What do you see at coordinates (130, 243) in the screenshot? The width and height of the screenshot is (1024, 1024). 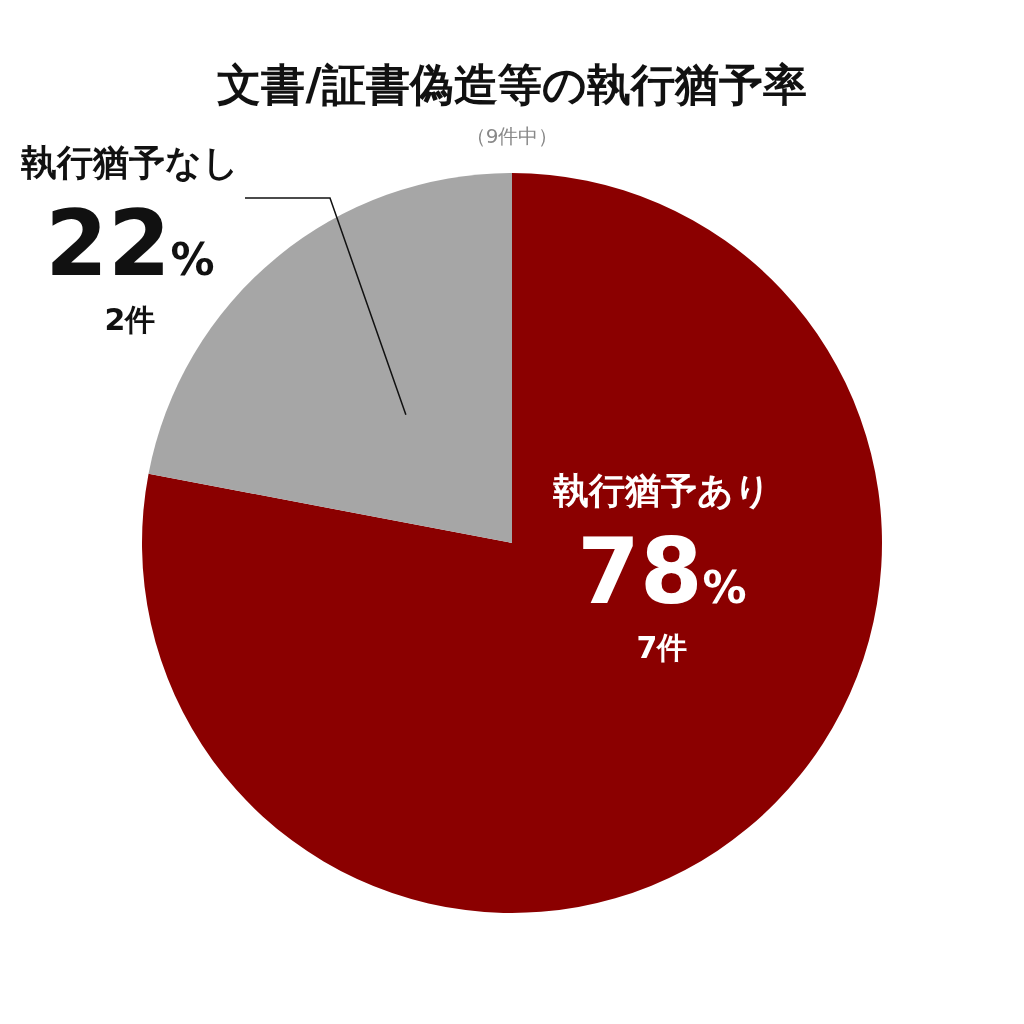 I see `data-label: 22%` at bounding box center [130, 243].